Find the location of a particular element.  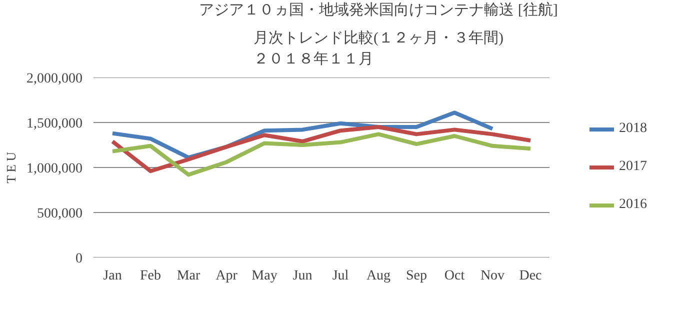

y-tick-label: 0 is located at coordinates (79, 259).